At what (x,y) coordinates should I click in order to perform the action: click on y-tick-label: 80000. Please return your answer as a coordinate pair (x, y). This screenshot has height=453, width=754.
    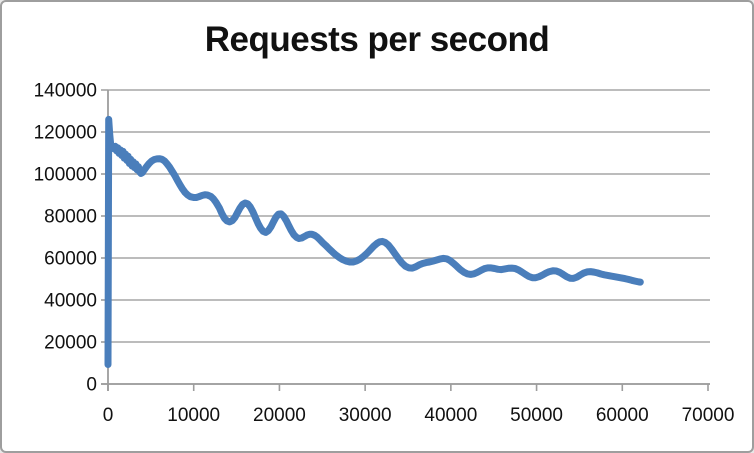
    Looking at the image, I should click on (70, 217).